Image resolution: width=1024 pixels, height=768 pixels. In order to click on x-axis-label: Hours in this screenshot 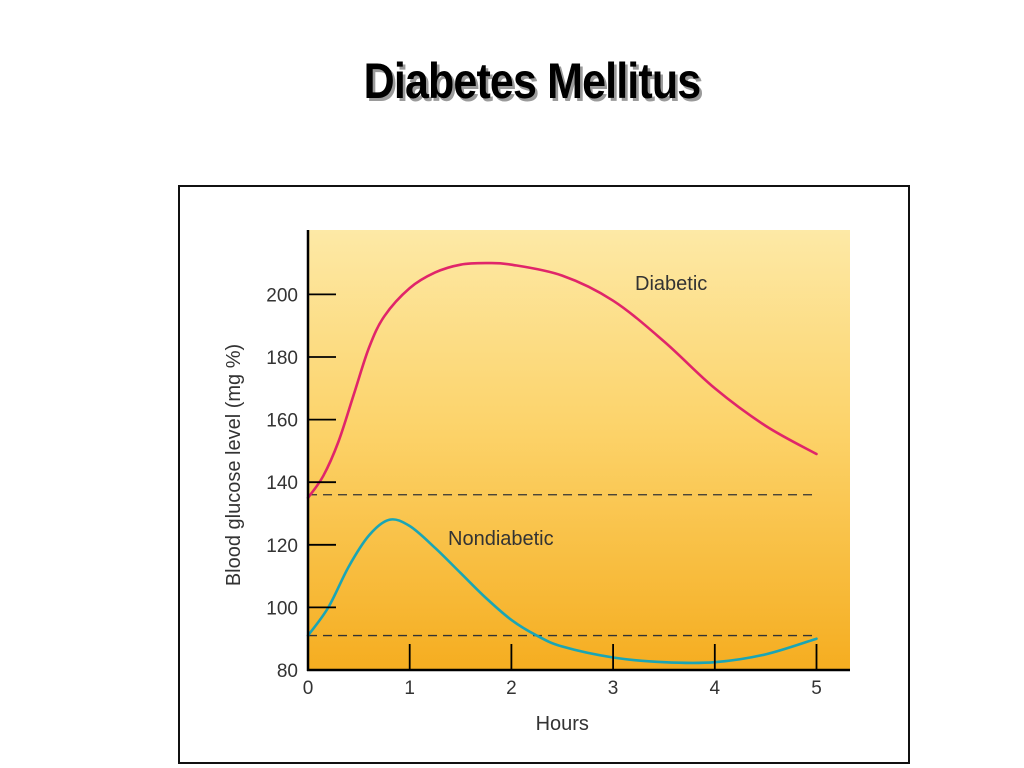, I will do `click(562, 724)`.